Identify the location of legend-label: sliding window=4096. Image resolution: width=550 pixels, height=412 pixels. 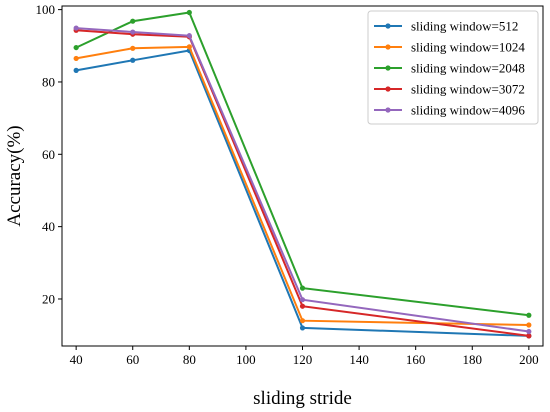
(468, 110).